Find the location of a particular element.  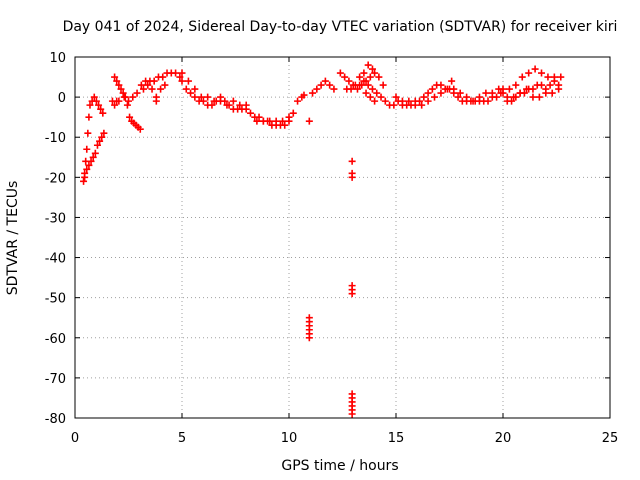

x-tick-label: 0 is located at coordinates (75, 438).